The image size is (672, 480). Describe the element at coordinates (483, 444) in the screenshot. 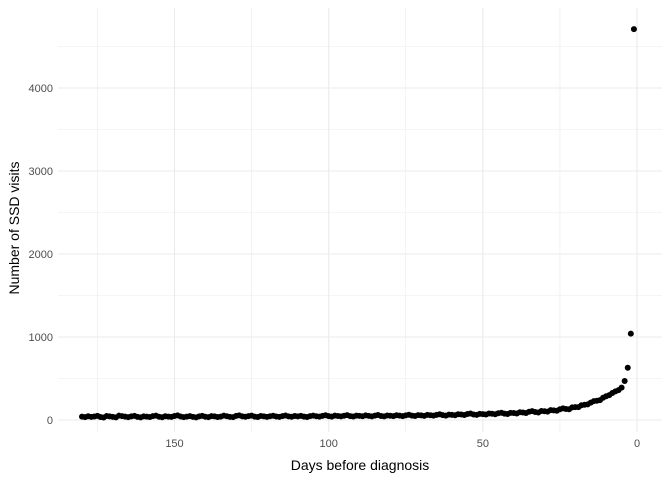

I see `x-tick-label: 50` at that location.